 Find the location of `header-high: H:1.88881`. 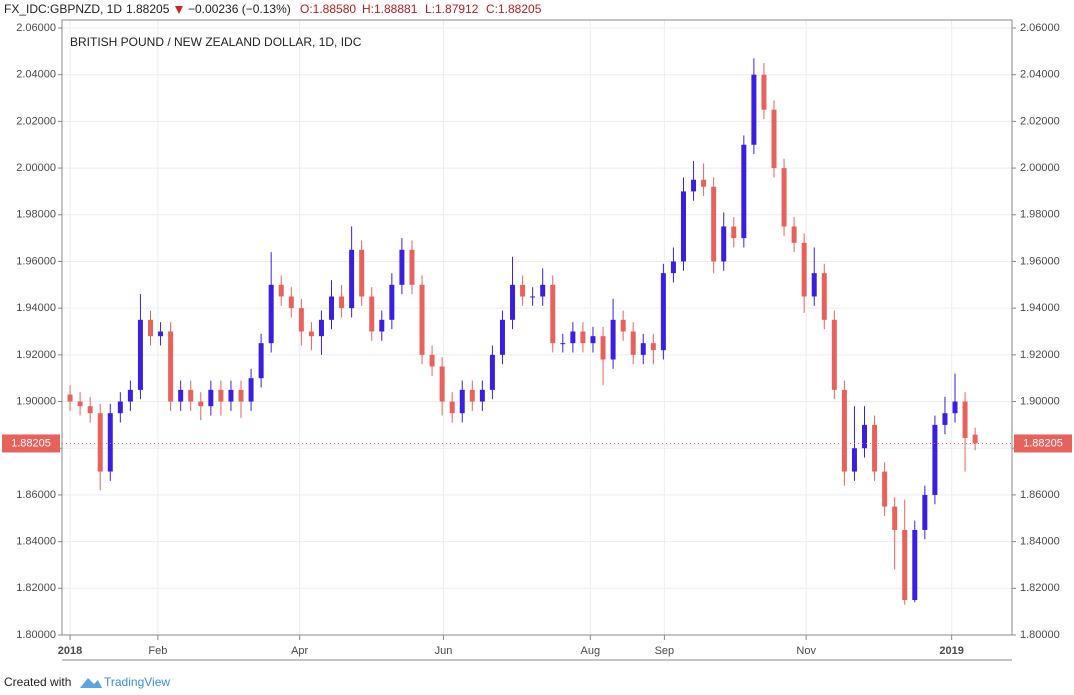

header-high: H:1.88881 is located at coordinates (390, 9).